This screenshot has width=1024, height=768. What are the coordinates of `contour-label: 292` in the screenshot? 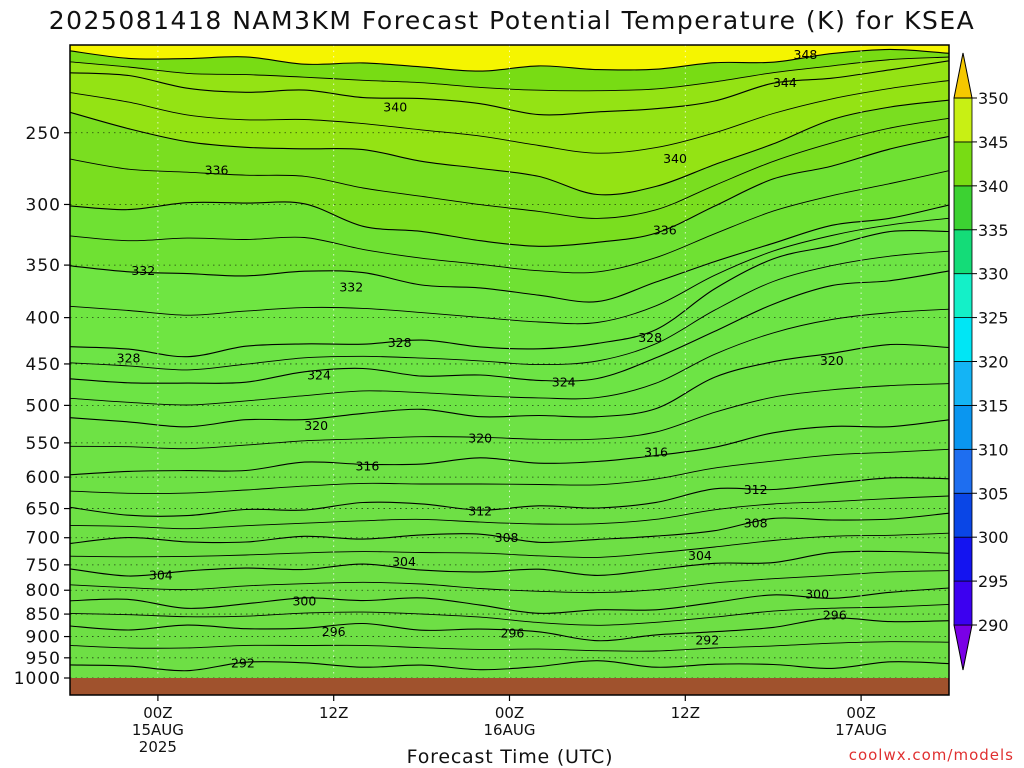 It's located at (707, 640).